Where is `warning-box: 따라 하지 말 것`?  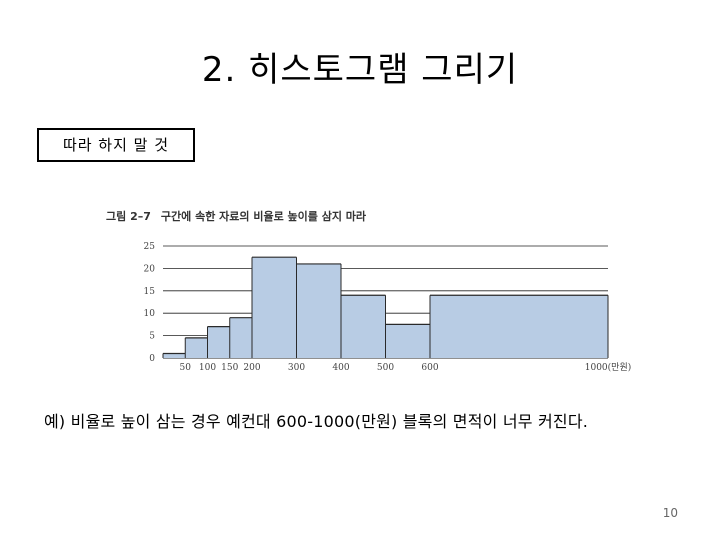 warning-box: 따라 하지 말 것 is located at coordinates (116, 145).